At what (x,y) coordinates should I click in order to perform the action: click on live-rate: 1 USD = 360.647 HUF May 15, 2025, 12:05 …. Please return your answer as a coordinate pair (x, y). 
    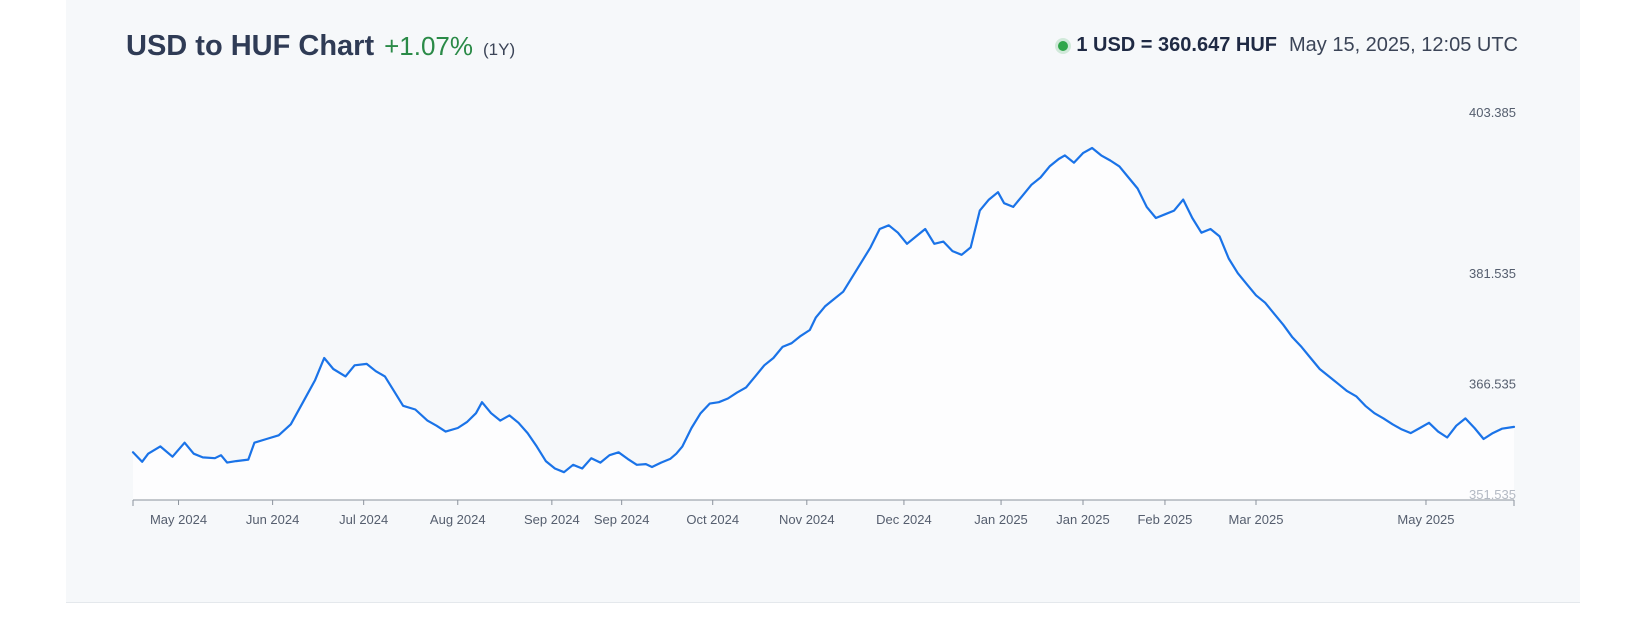
    Looking at the image, I should click on (1288, 45).